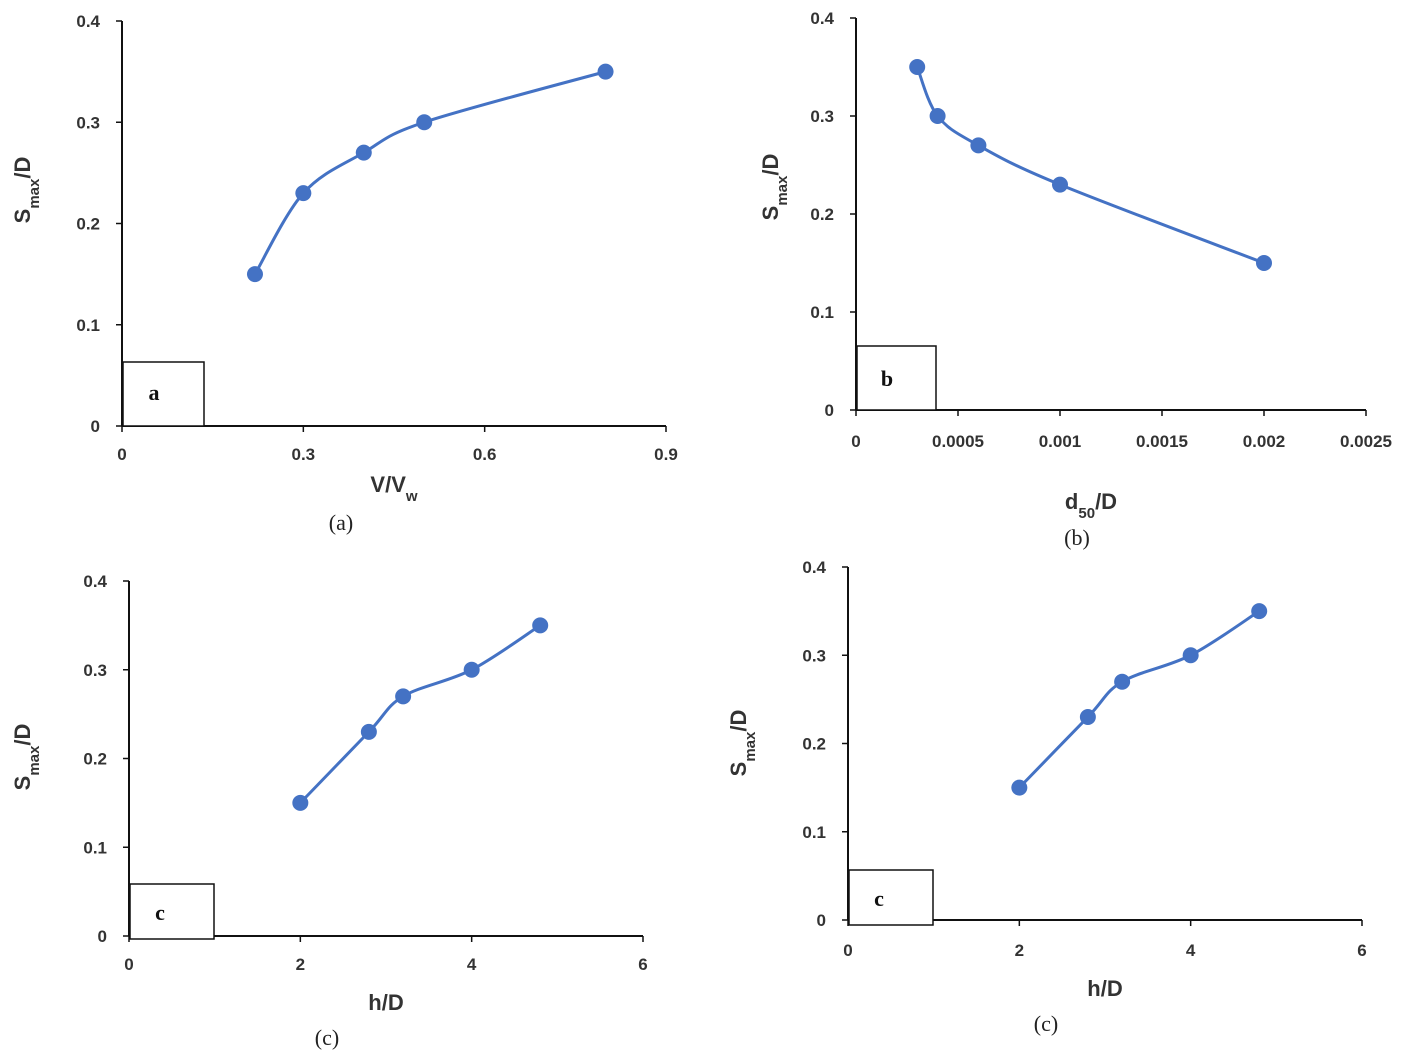 This screenshot has height=1052, width=1424. What do you see at coordinates (1366, 441) in the screenshot?
I see `x-tick-label: 0.0025` at bounding box center [1366, 441].